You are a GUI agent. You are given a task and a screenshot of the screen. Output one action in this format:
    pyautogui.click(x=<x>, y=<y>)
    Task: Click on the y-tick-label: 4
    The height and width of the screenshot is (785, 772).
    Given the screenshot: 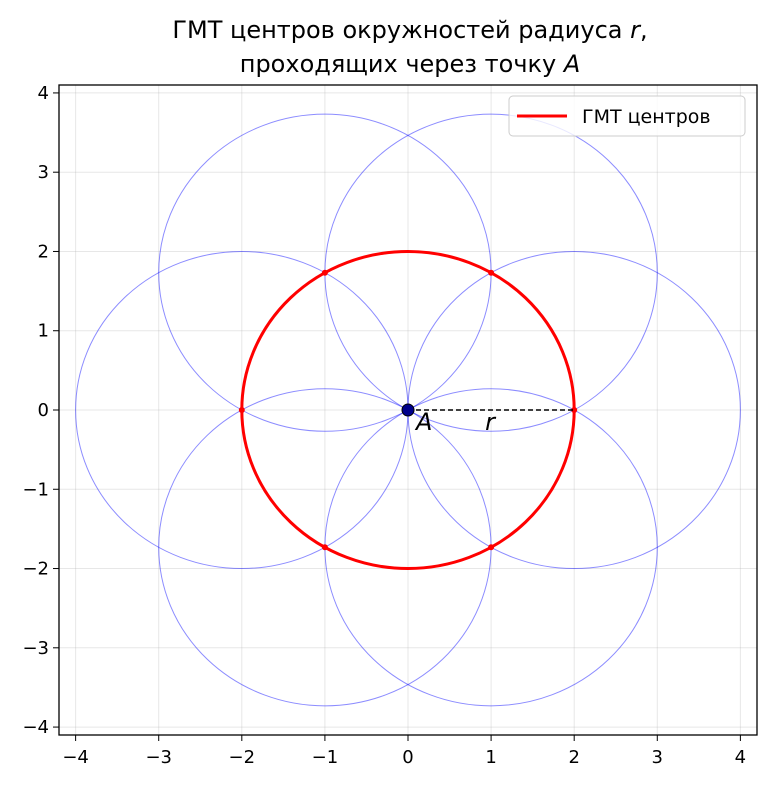 What is the action you would take?
    pyautogui.click(x=43, y=93)
    